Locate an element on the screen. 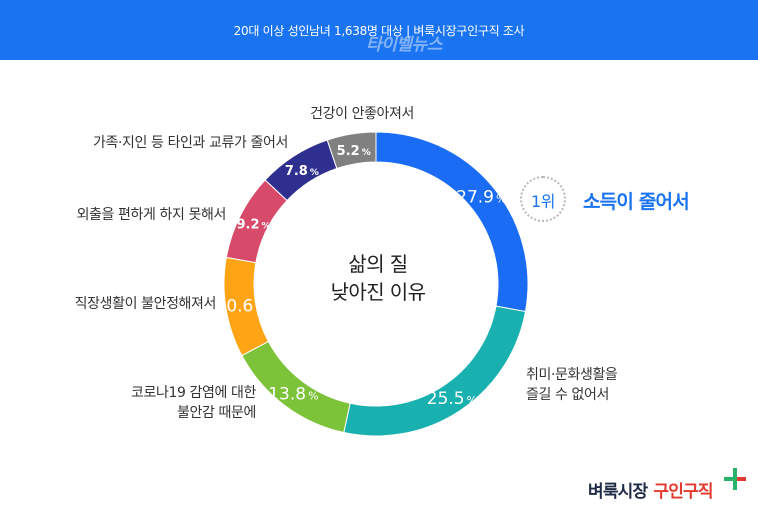 The image size is (758, 506). brand-logo: 벼룩시장 구인구직 is located at coordinates (651, 489).